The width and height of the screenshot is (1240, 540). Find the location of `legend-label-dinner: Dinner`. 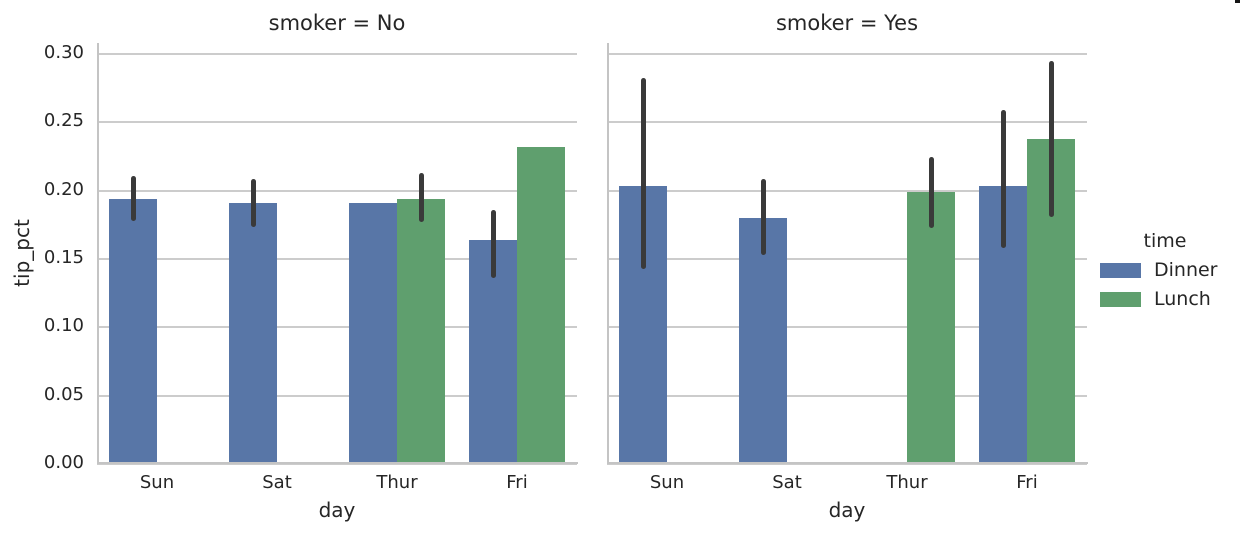

legend-label-dinner: Dinner is located at coordinates (1186, 270).